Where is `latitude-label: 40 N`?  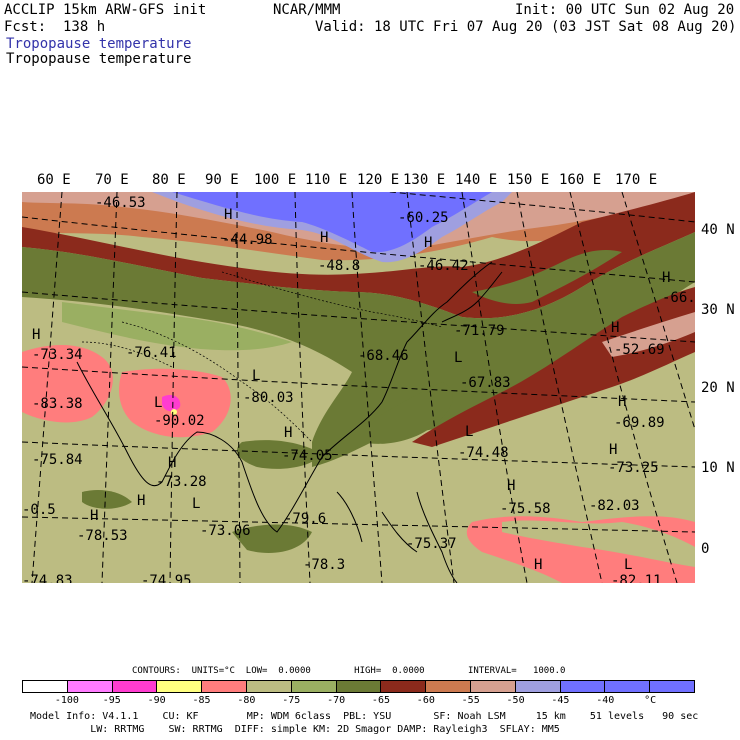 latitude-label: 40 N is located at coordinates (718, 230).